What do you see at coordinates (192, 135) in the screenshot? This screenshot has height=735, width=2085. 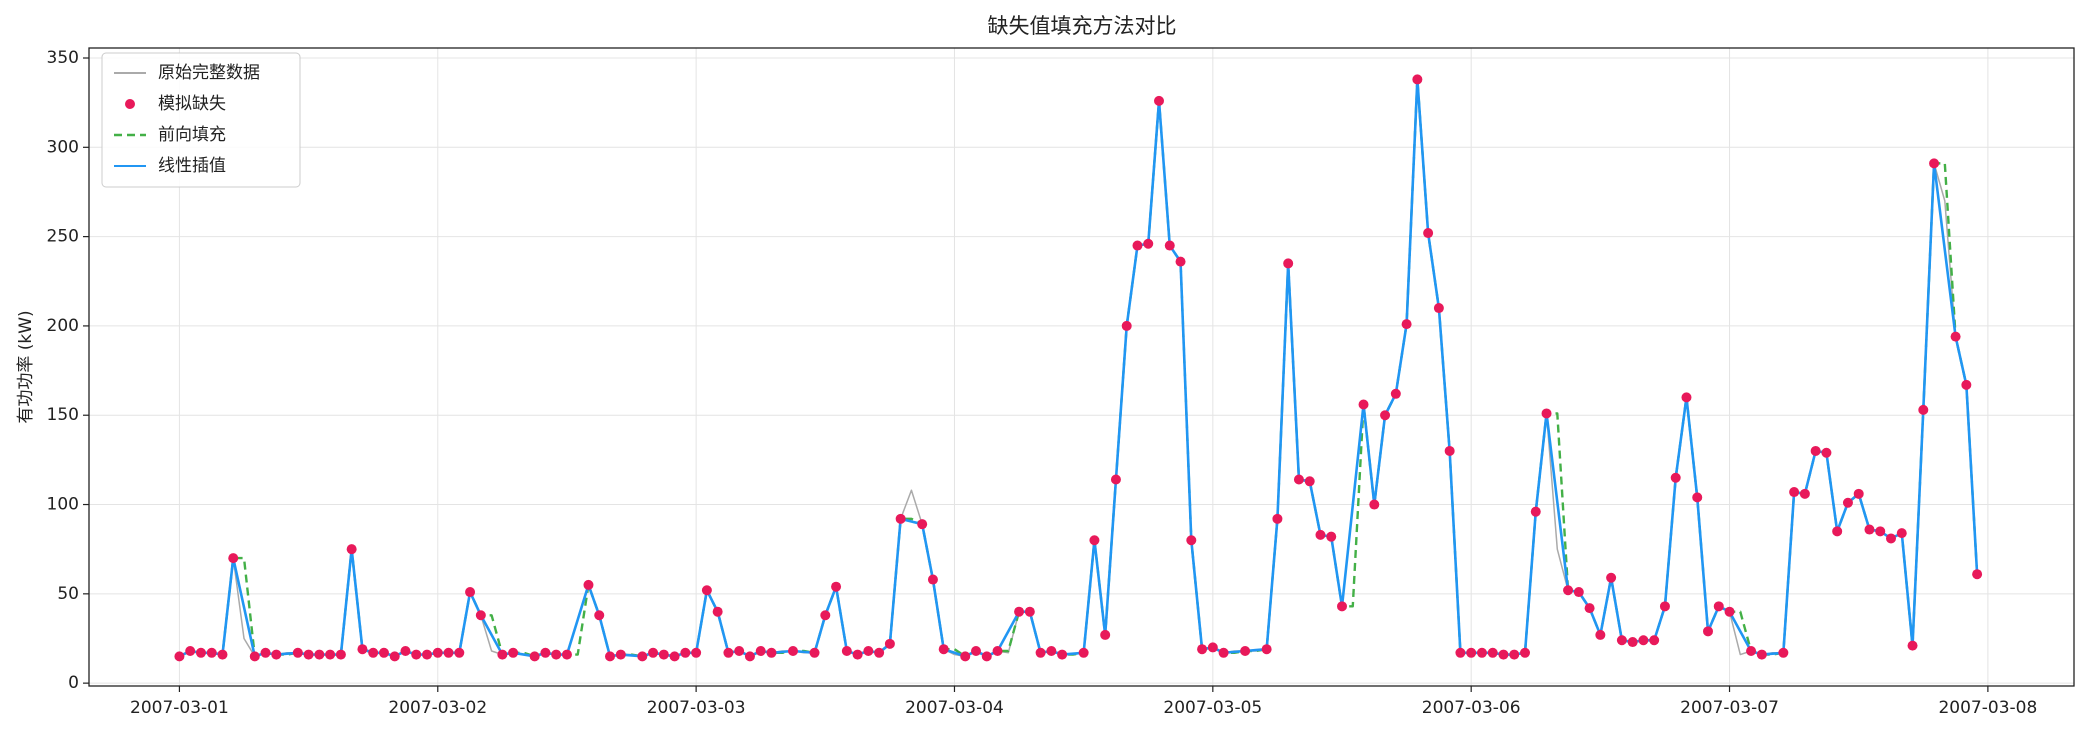 I see `legend-label: 前向填充` at bounding box center [192, 135].